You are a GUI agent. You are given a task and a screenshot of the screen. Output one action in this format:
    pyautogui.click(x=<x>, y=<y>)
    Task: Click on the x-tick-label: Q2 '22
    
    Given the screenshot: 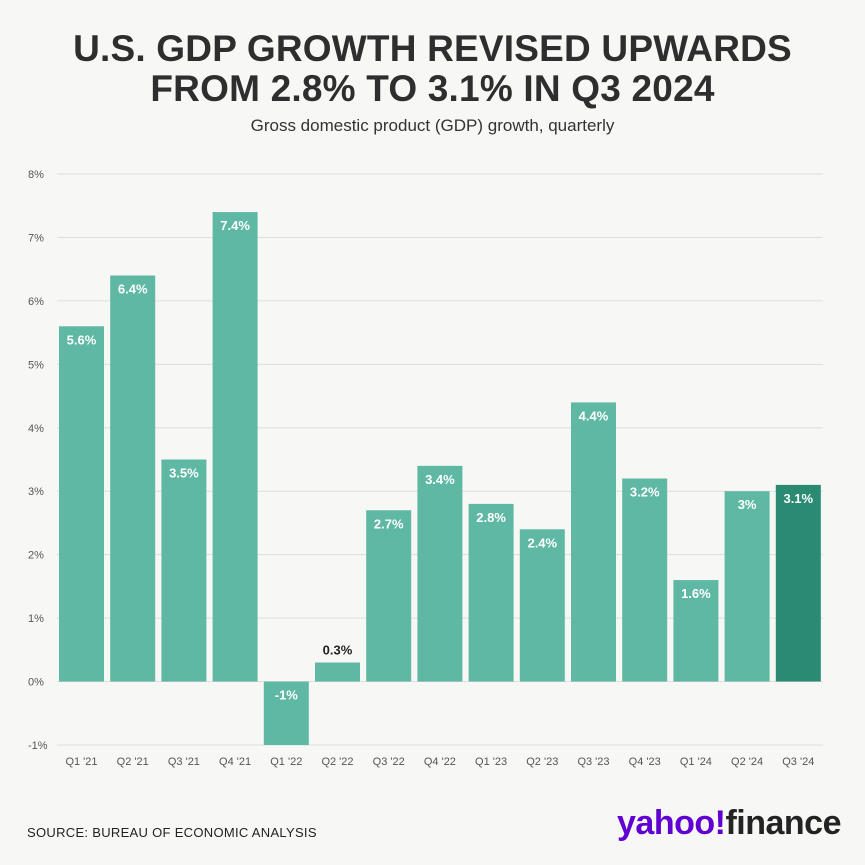 What is the action you would take?
    pyautogui.click(x=337, y=762)
    